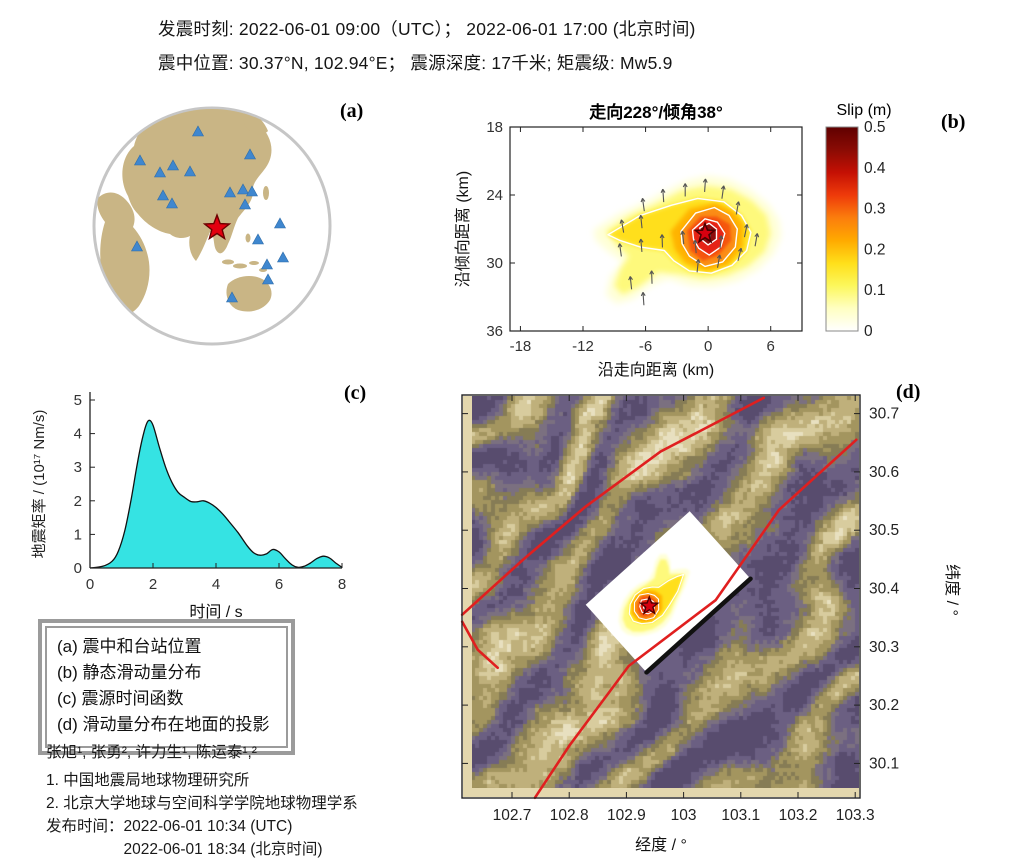 This screenshot has width=1024, height=867. Describe the element at coordinates (467, 596) in the screenshot. I see `map-edge-strip-left` at that location.